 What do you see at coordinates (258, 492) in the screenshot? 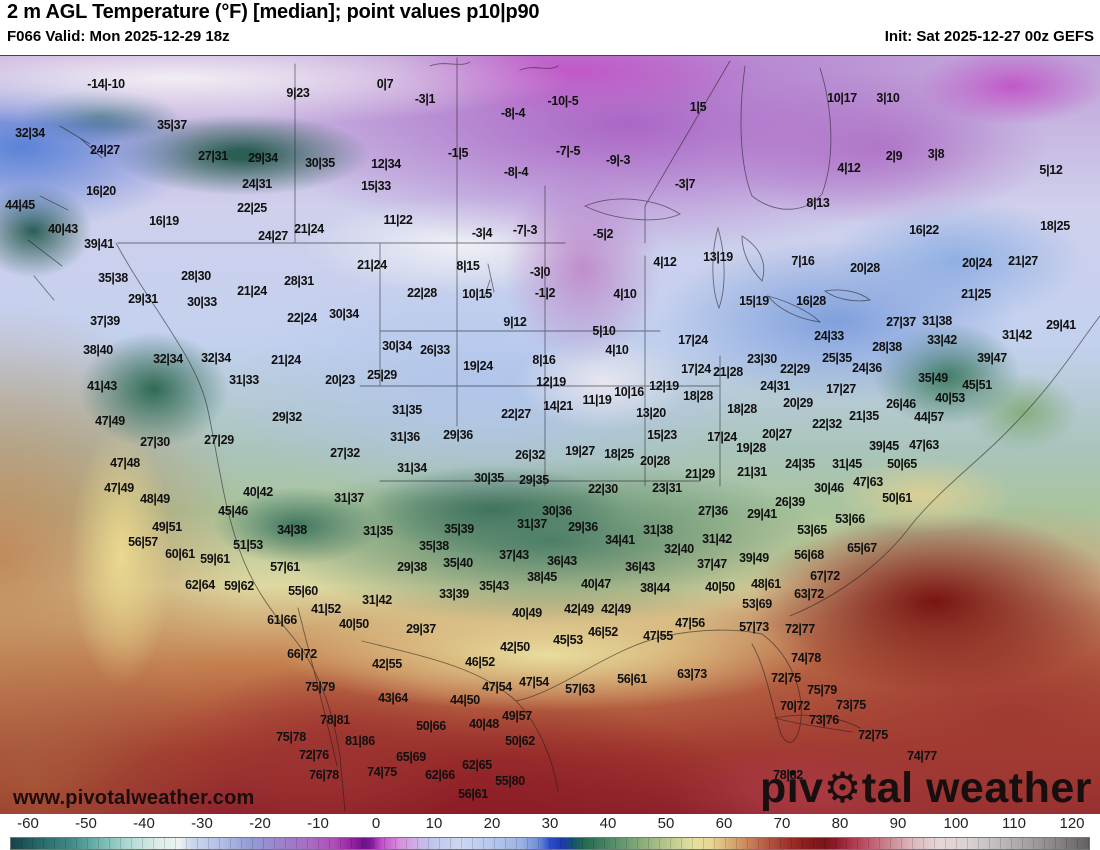
I see `point-value: 40|42` at bounding box center [258, 492].